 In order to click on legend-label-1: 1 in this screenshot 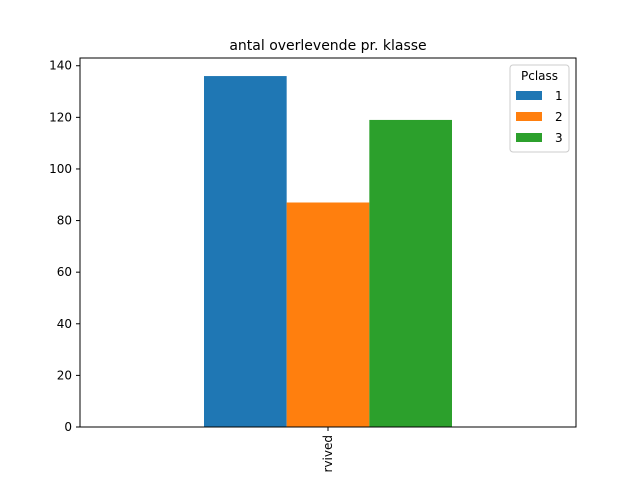, I will do `click(559, 96)`.